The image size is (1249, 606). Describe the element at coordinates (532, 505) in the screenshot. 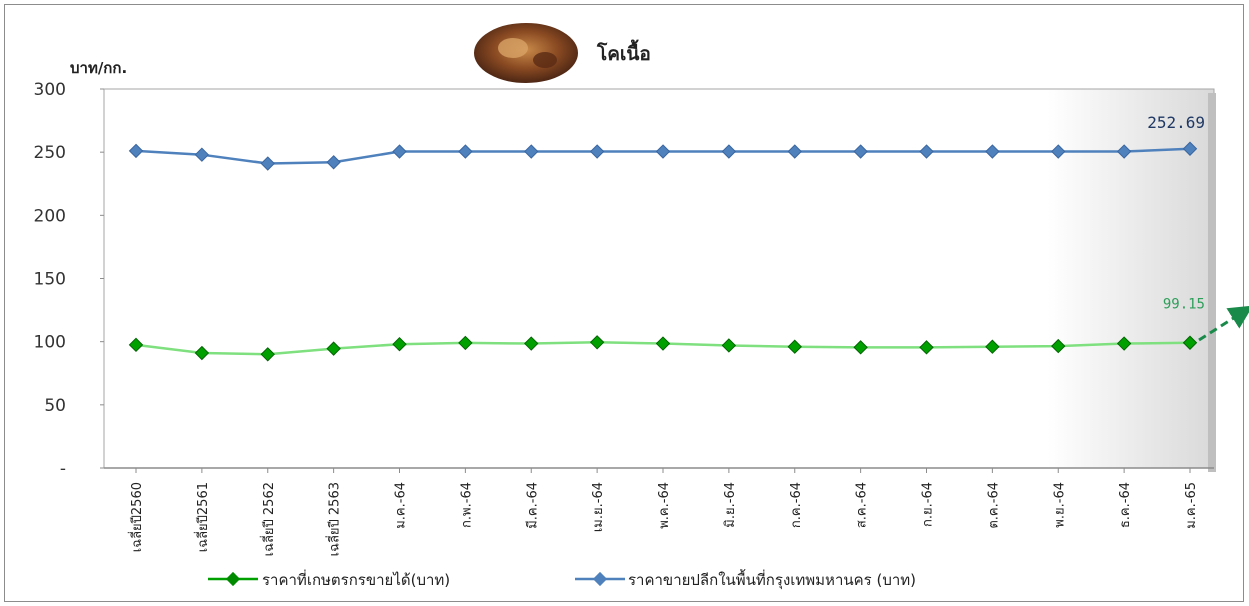

I see `x-tick-label: มี.ค.-64` at that location.